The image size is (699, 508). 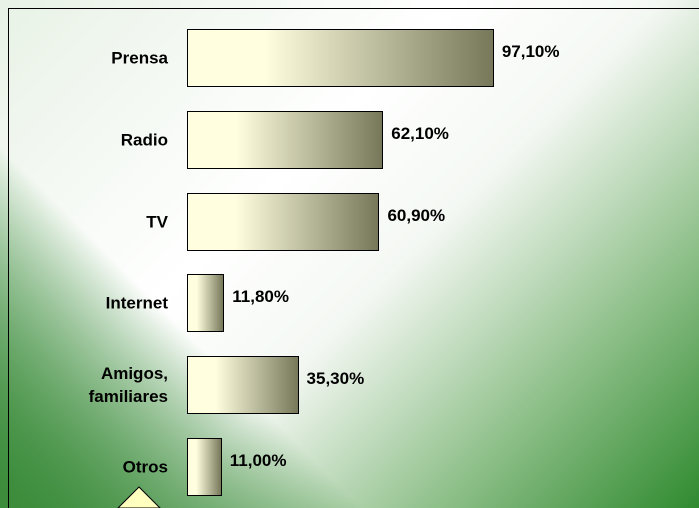 What do you see at coordinates (139, 497) in the screenshot?
I see `callout-pointer` at bounding box center [139, 497].